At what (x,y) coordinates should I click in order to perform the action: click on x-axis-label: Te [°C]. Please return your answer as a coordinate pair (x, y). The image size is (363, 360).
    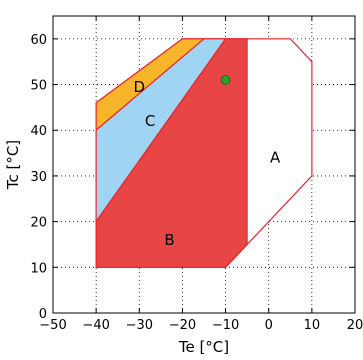
    Looking at the image, I should click on (203, 347).